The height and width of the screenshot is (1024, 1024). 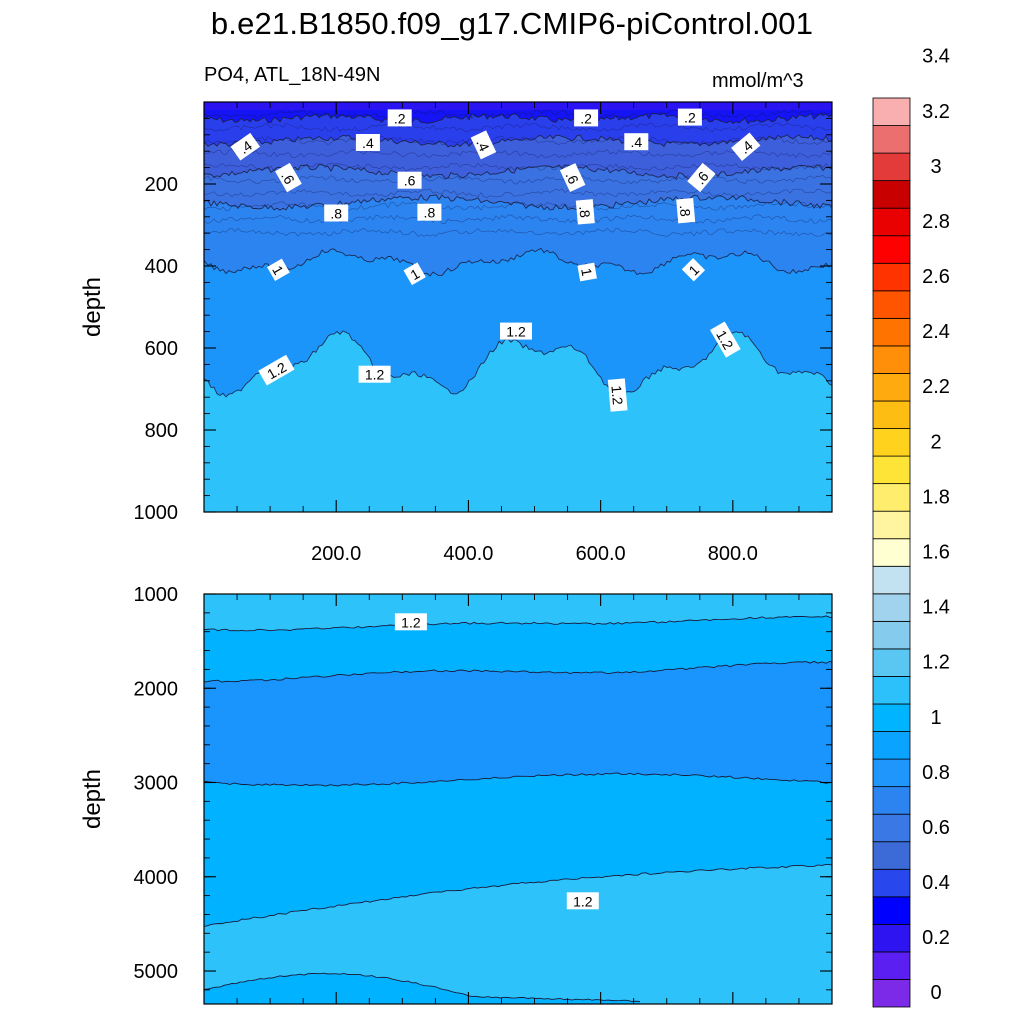 I want to click on contour-label-text: .6, so click(x=410, y=181).